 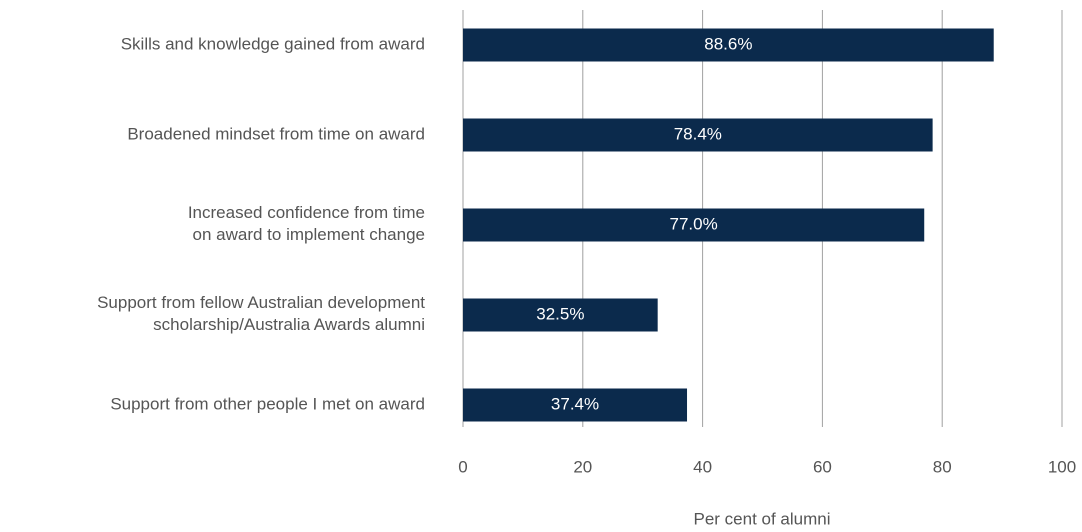 What do you see at coordinates (761, 518) in the screenshot?
I see `x-axis-title: Per cent of alumni` at bounding box center [761, 518].